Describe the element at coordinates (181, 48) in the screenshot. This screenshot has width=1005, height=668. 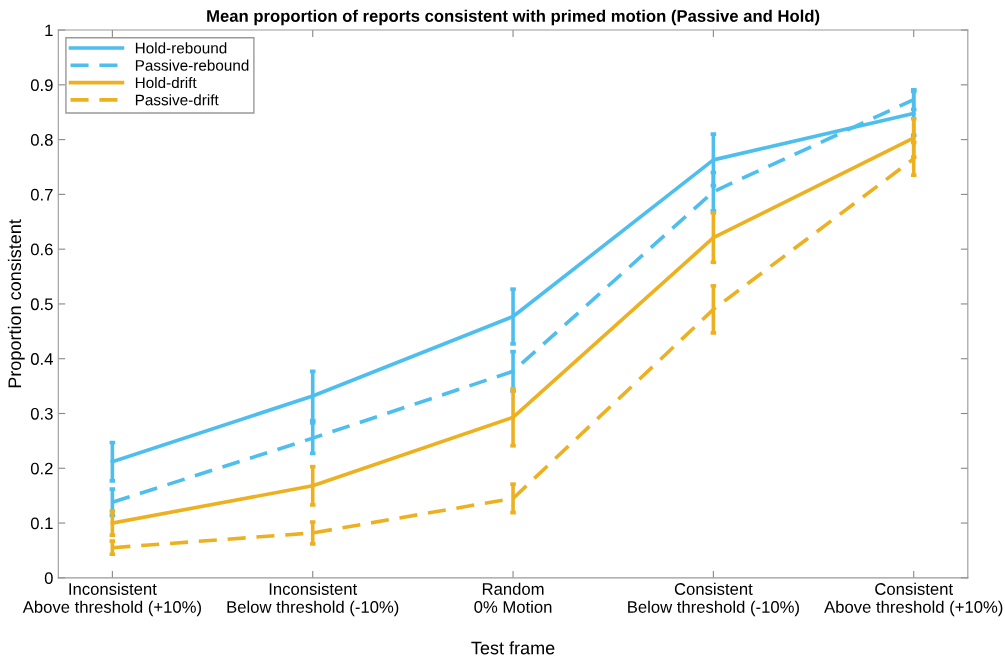
I see `legend-label: Hold-rebound` at that location.